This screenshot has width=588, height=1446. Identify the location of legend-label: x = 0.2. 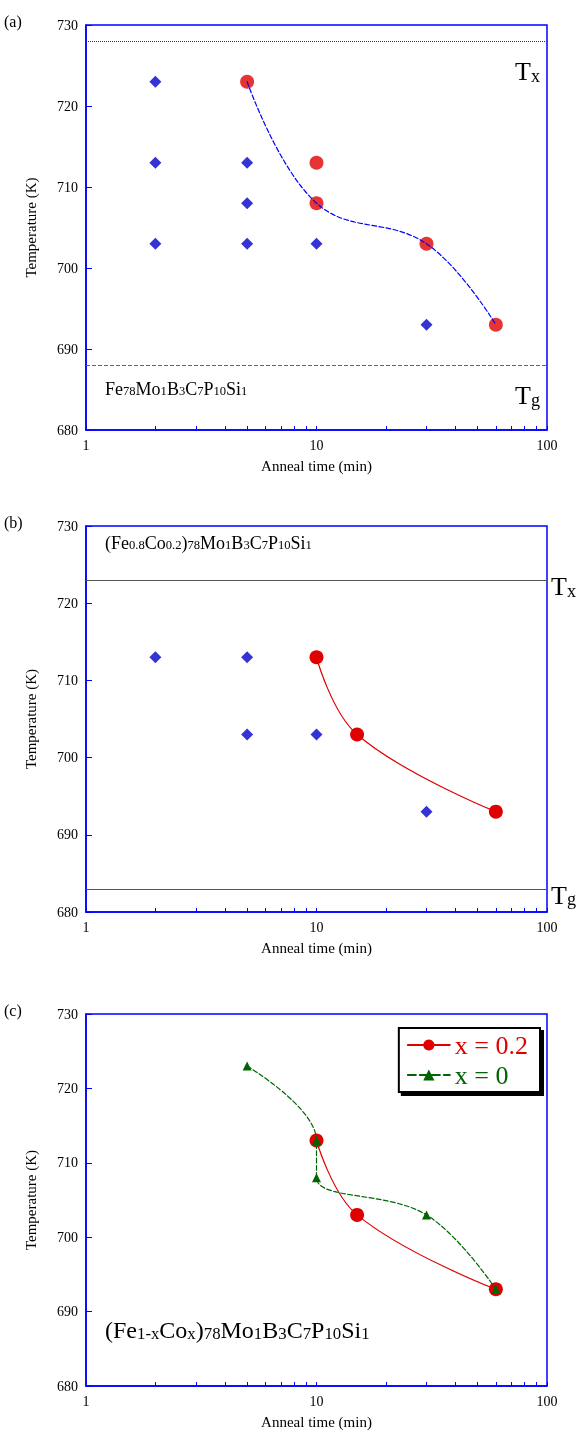
(491, 1045).